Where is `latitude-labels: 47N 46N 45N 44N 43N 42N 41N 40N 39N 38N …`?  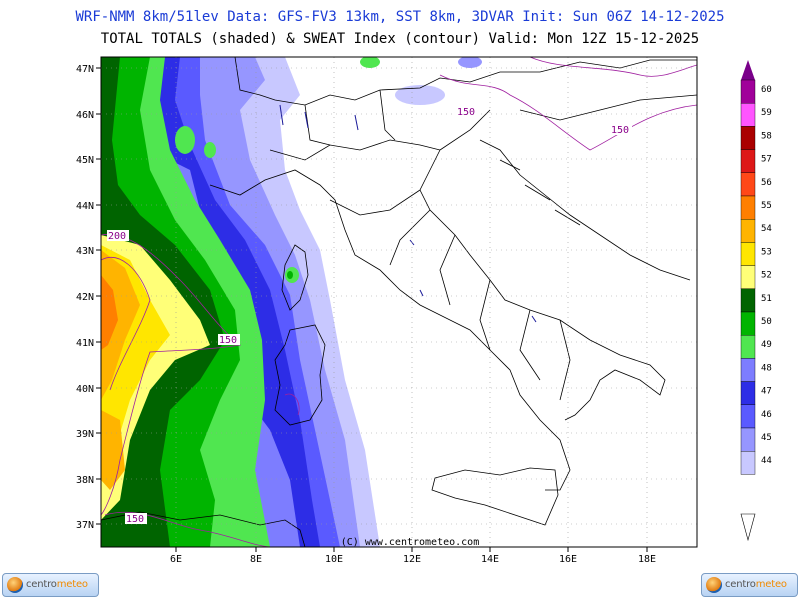
latitude-labels: 47N 46N 45N 44N 43N 42N 41N 40N 39N 38N … is located at coordinates (85, 297).